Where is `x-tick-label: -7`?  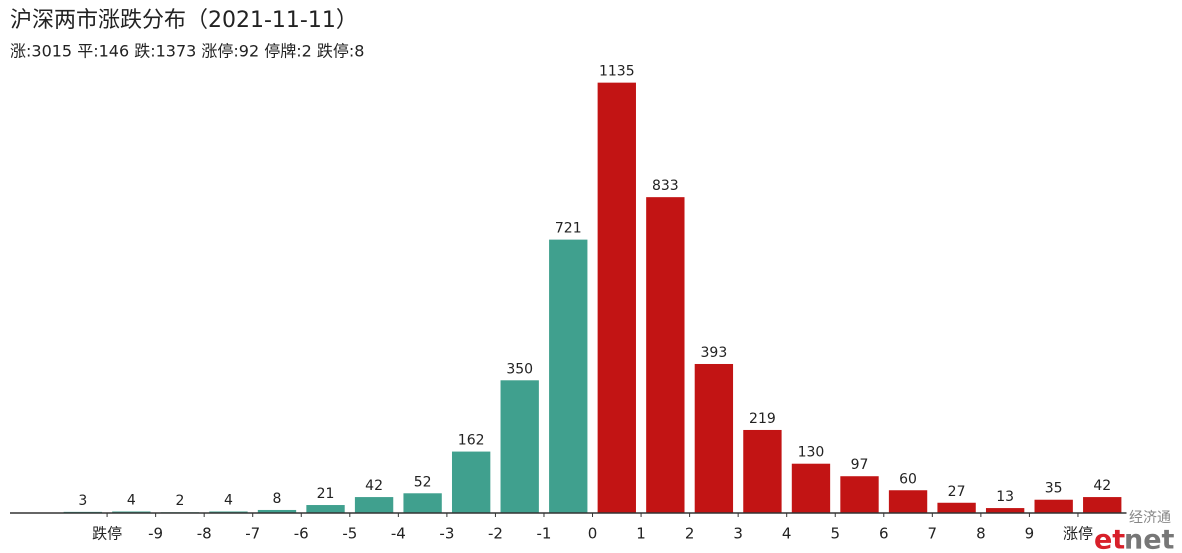
x-tick-label: -7 is located at coordinates (252, 534).